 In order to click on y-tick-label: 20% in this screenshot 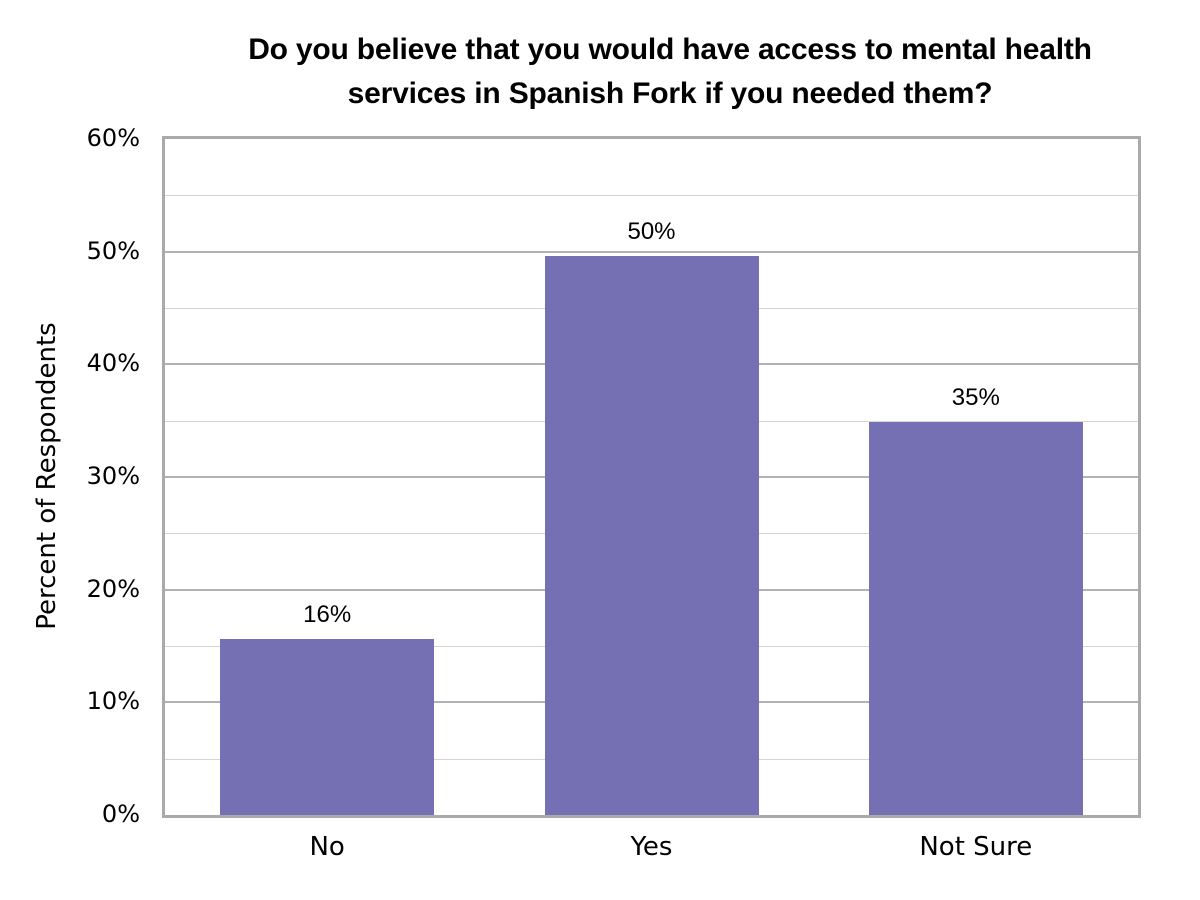, I will do `click(113, 588)`.